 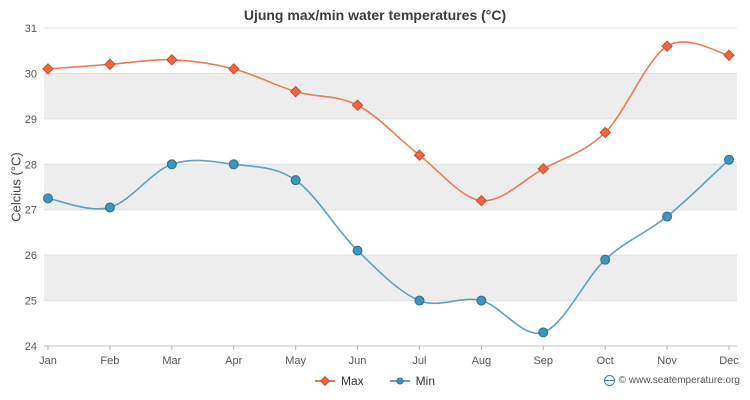 What do you see at coordinates (375, 15) in the screenshot?
I see `chart-title: Ujung max/min water temperatures (°C)` at bounding box center [375, 15].